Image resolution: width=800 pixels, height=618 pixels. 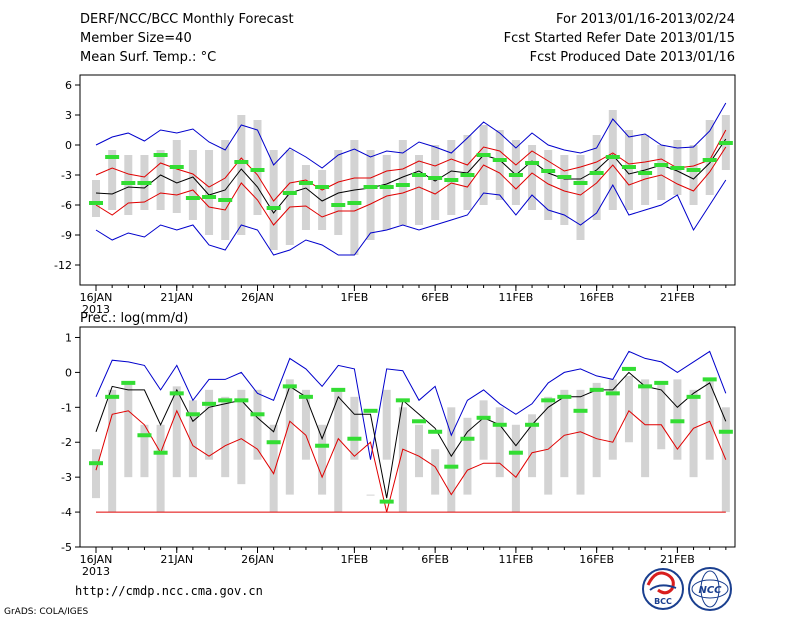 What do you see at coordinates (435, 297) in the screenshot?
I see `temperature-xtick-label: 6FEB` at bounding box center [435, 297].